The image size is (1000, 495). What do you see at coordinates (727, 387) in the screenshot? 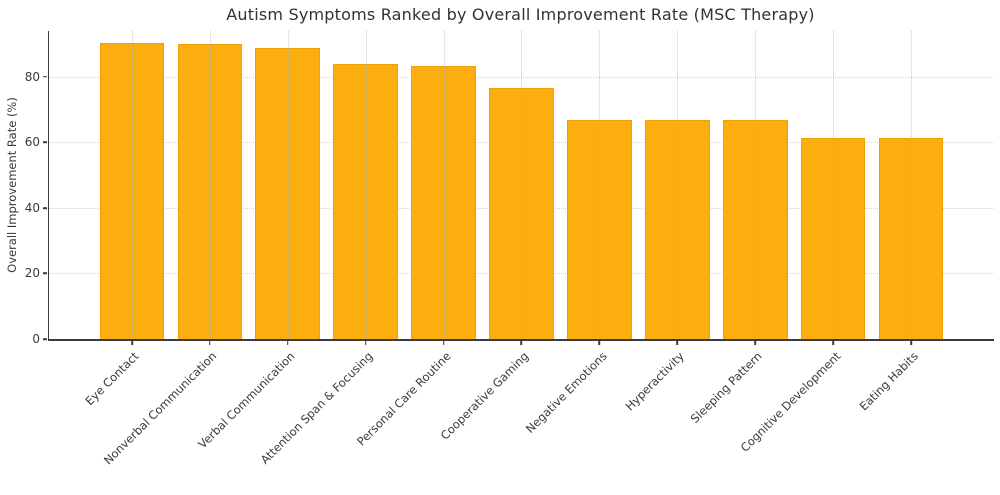
I see `x-tick-label: Sleeping Pattern` at bounding box center [727, 387].